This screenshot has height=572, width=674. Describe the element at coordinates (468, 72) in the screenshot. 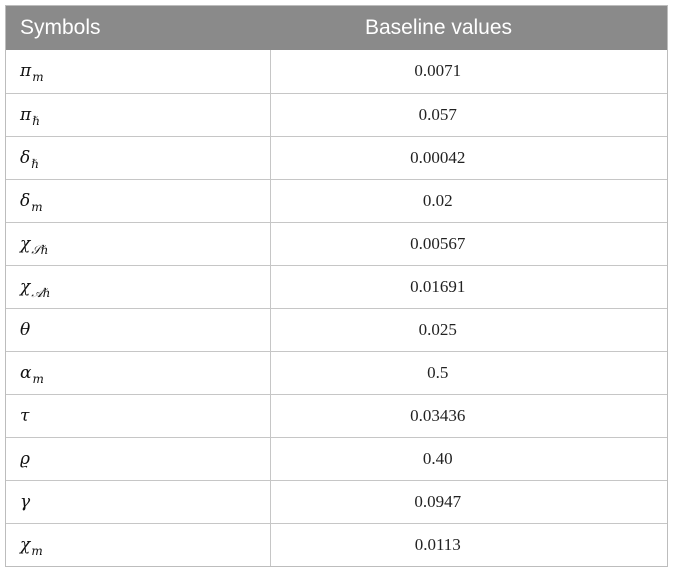

I see `value-cell: 0.0071` at that location.